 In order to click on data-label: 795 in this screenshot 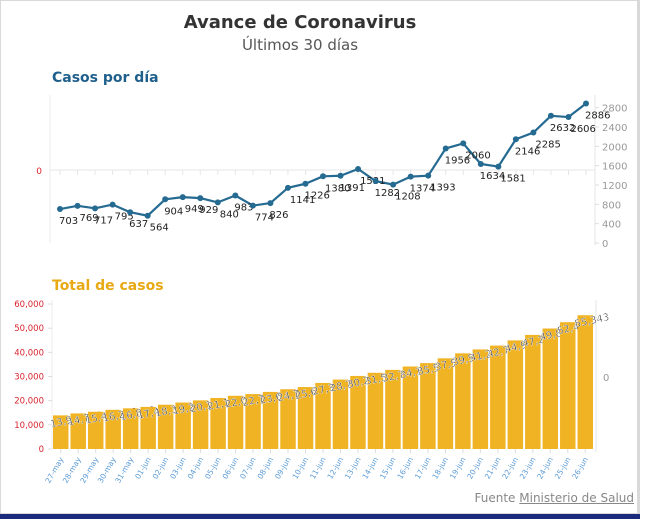, I will do `click(124, 217)`.